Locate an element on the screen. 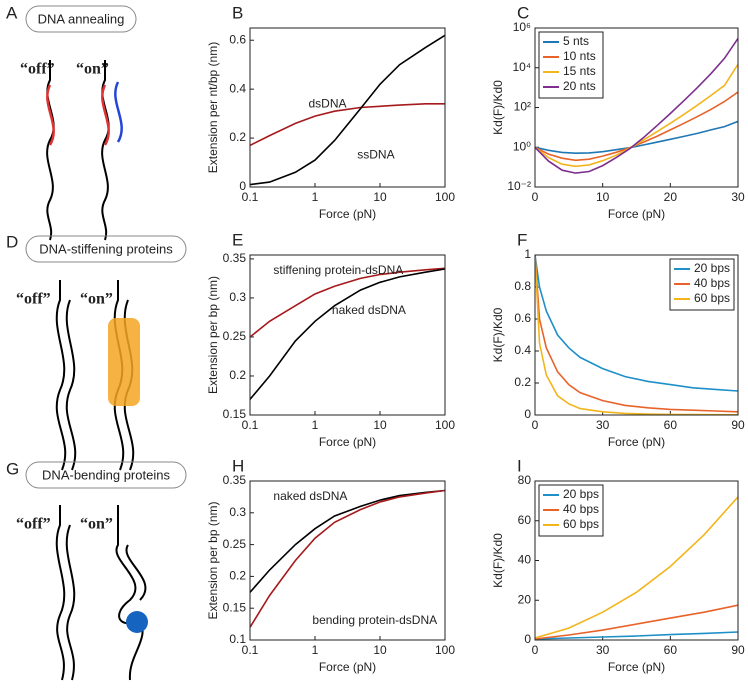 The width and height of the screenshot is (748, 690). panel-label: E is located at coordinates (237, 239).